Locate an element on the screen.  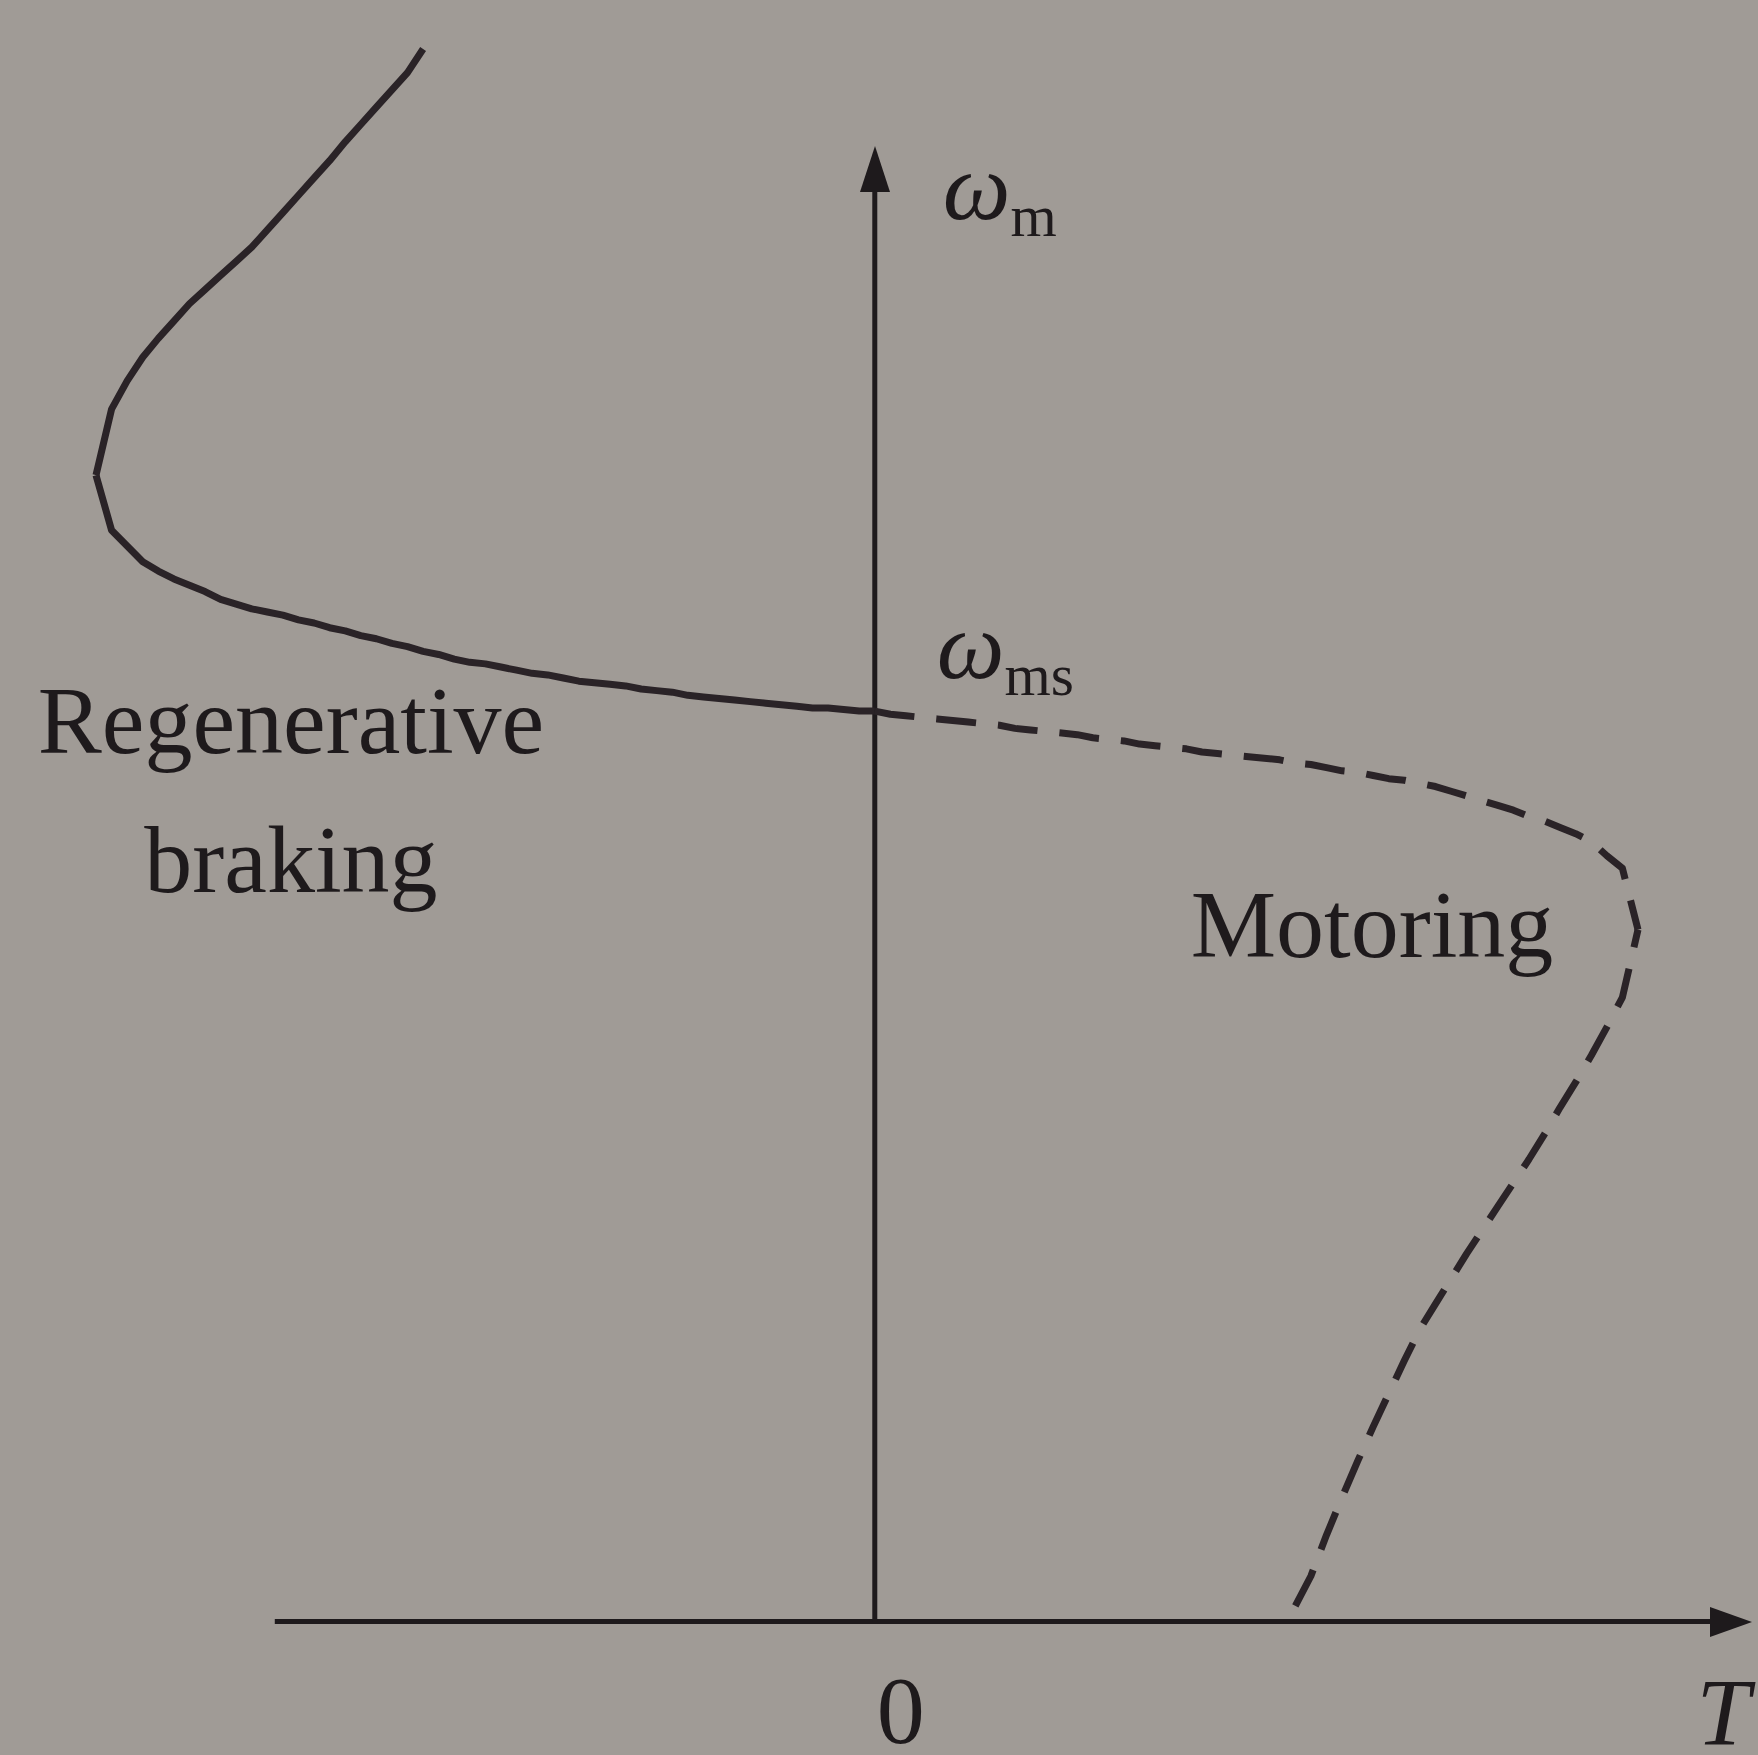
annotation: ω$_{ms}$ is located at coordinates (1005, 650).